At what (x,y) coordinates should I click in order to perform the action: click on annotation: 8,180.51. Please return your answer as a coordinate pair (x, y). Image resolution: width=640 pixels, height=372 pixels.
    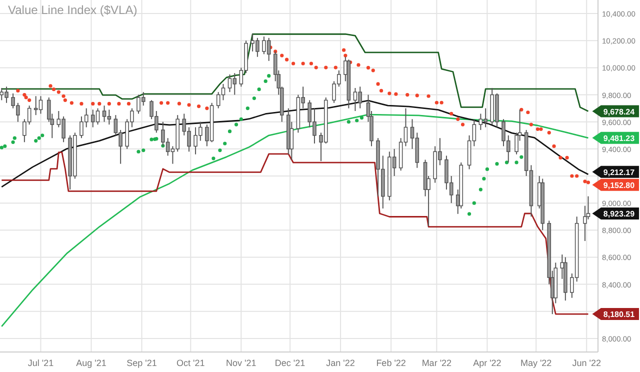
    Looking at the image, I should click on (619, 315).